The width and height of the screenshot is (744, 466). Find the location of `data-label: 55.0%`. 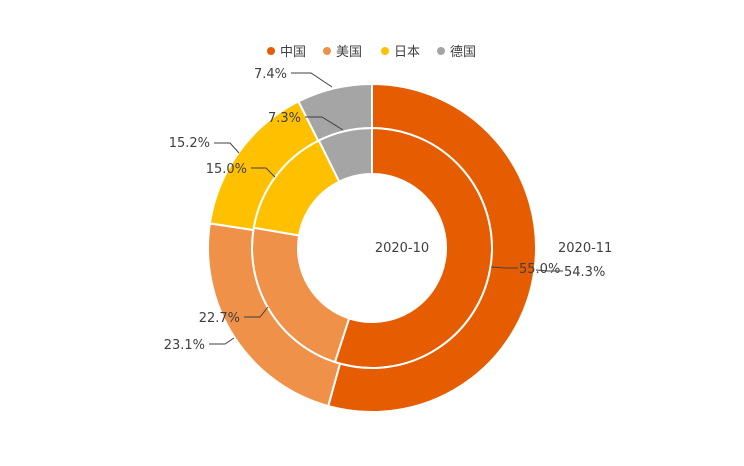

data-label: 55.0% is located at coordinates (539, 269).